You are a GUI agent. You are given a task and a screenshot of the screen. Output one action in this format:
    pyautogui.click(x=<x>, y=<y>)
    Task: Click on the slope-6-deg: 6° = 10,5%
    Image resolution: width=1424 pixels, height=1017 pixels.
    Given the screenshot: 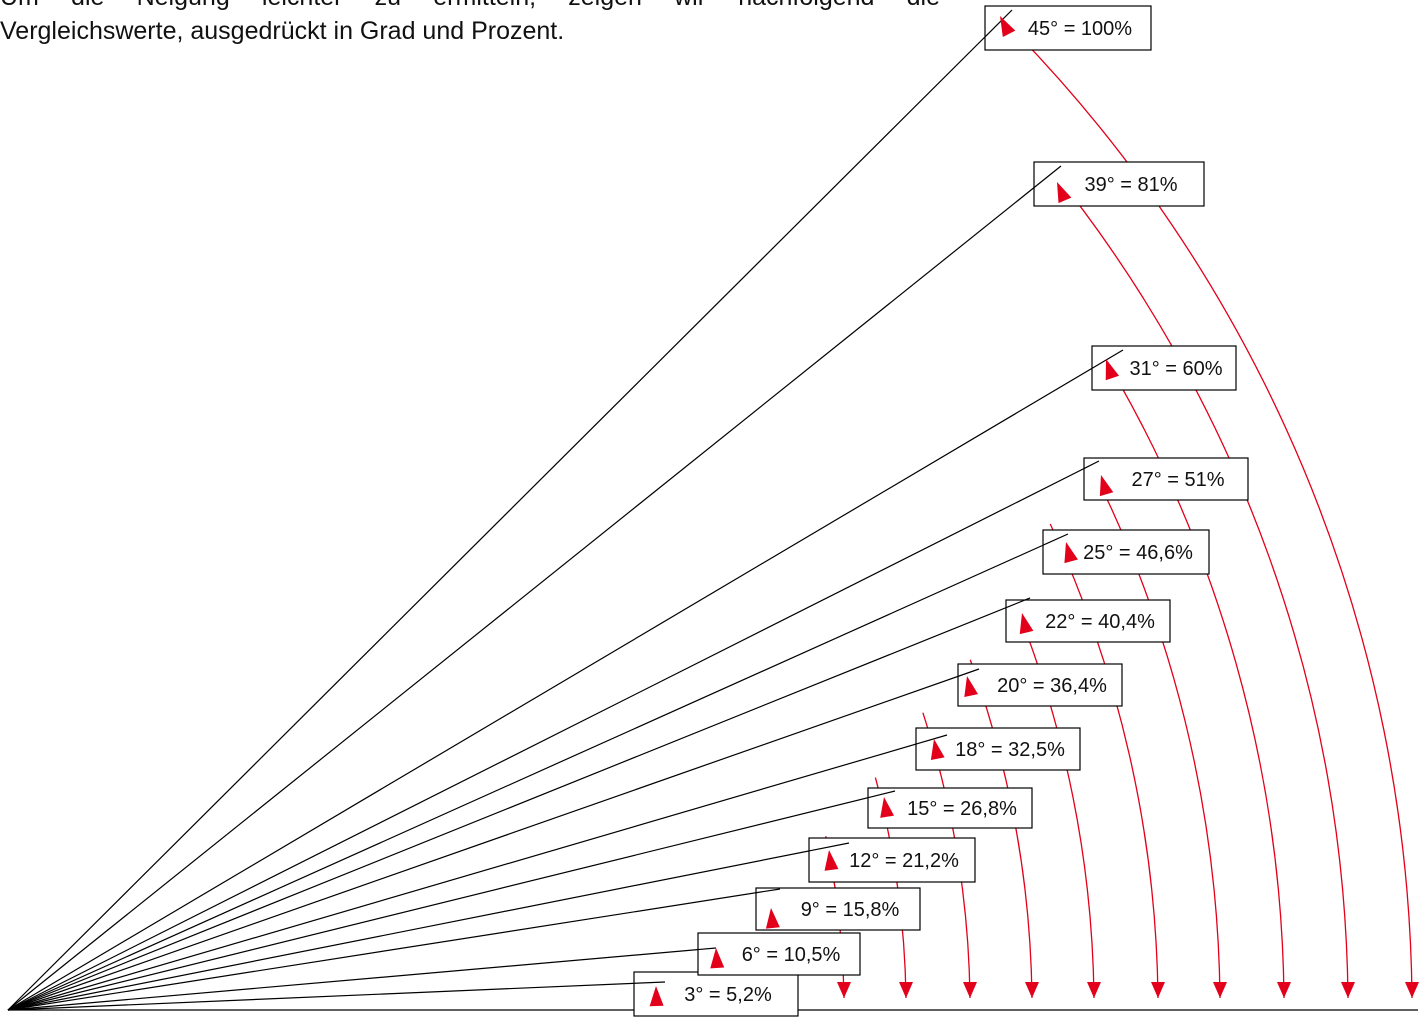 What is the action you would take?
    pyautogui.click(x=434, y=971)
    